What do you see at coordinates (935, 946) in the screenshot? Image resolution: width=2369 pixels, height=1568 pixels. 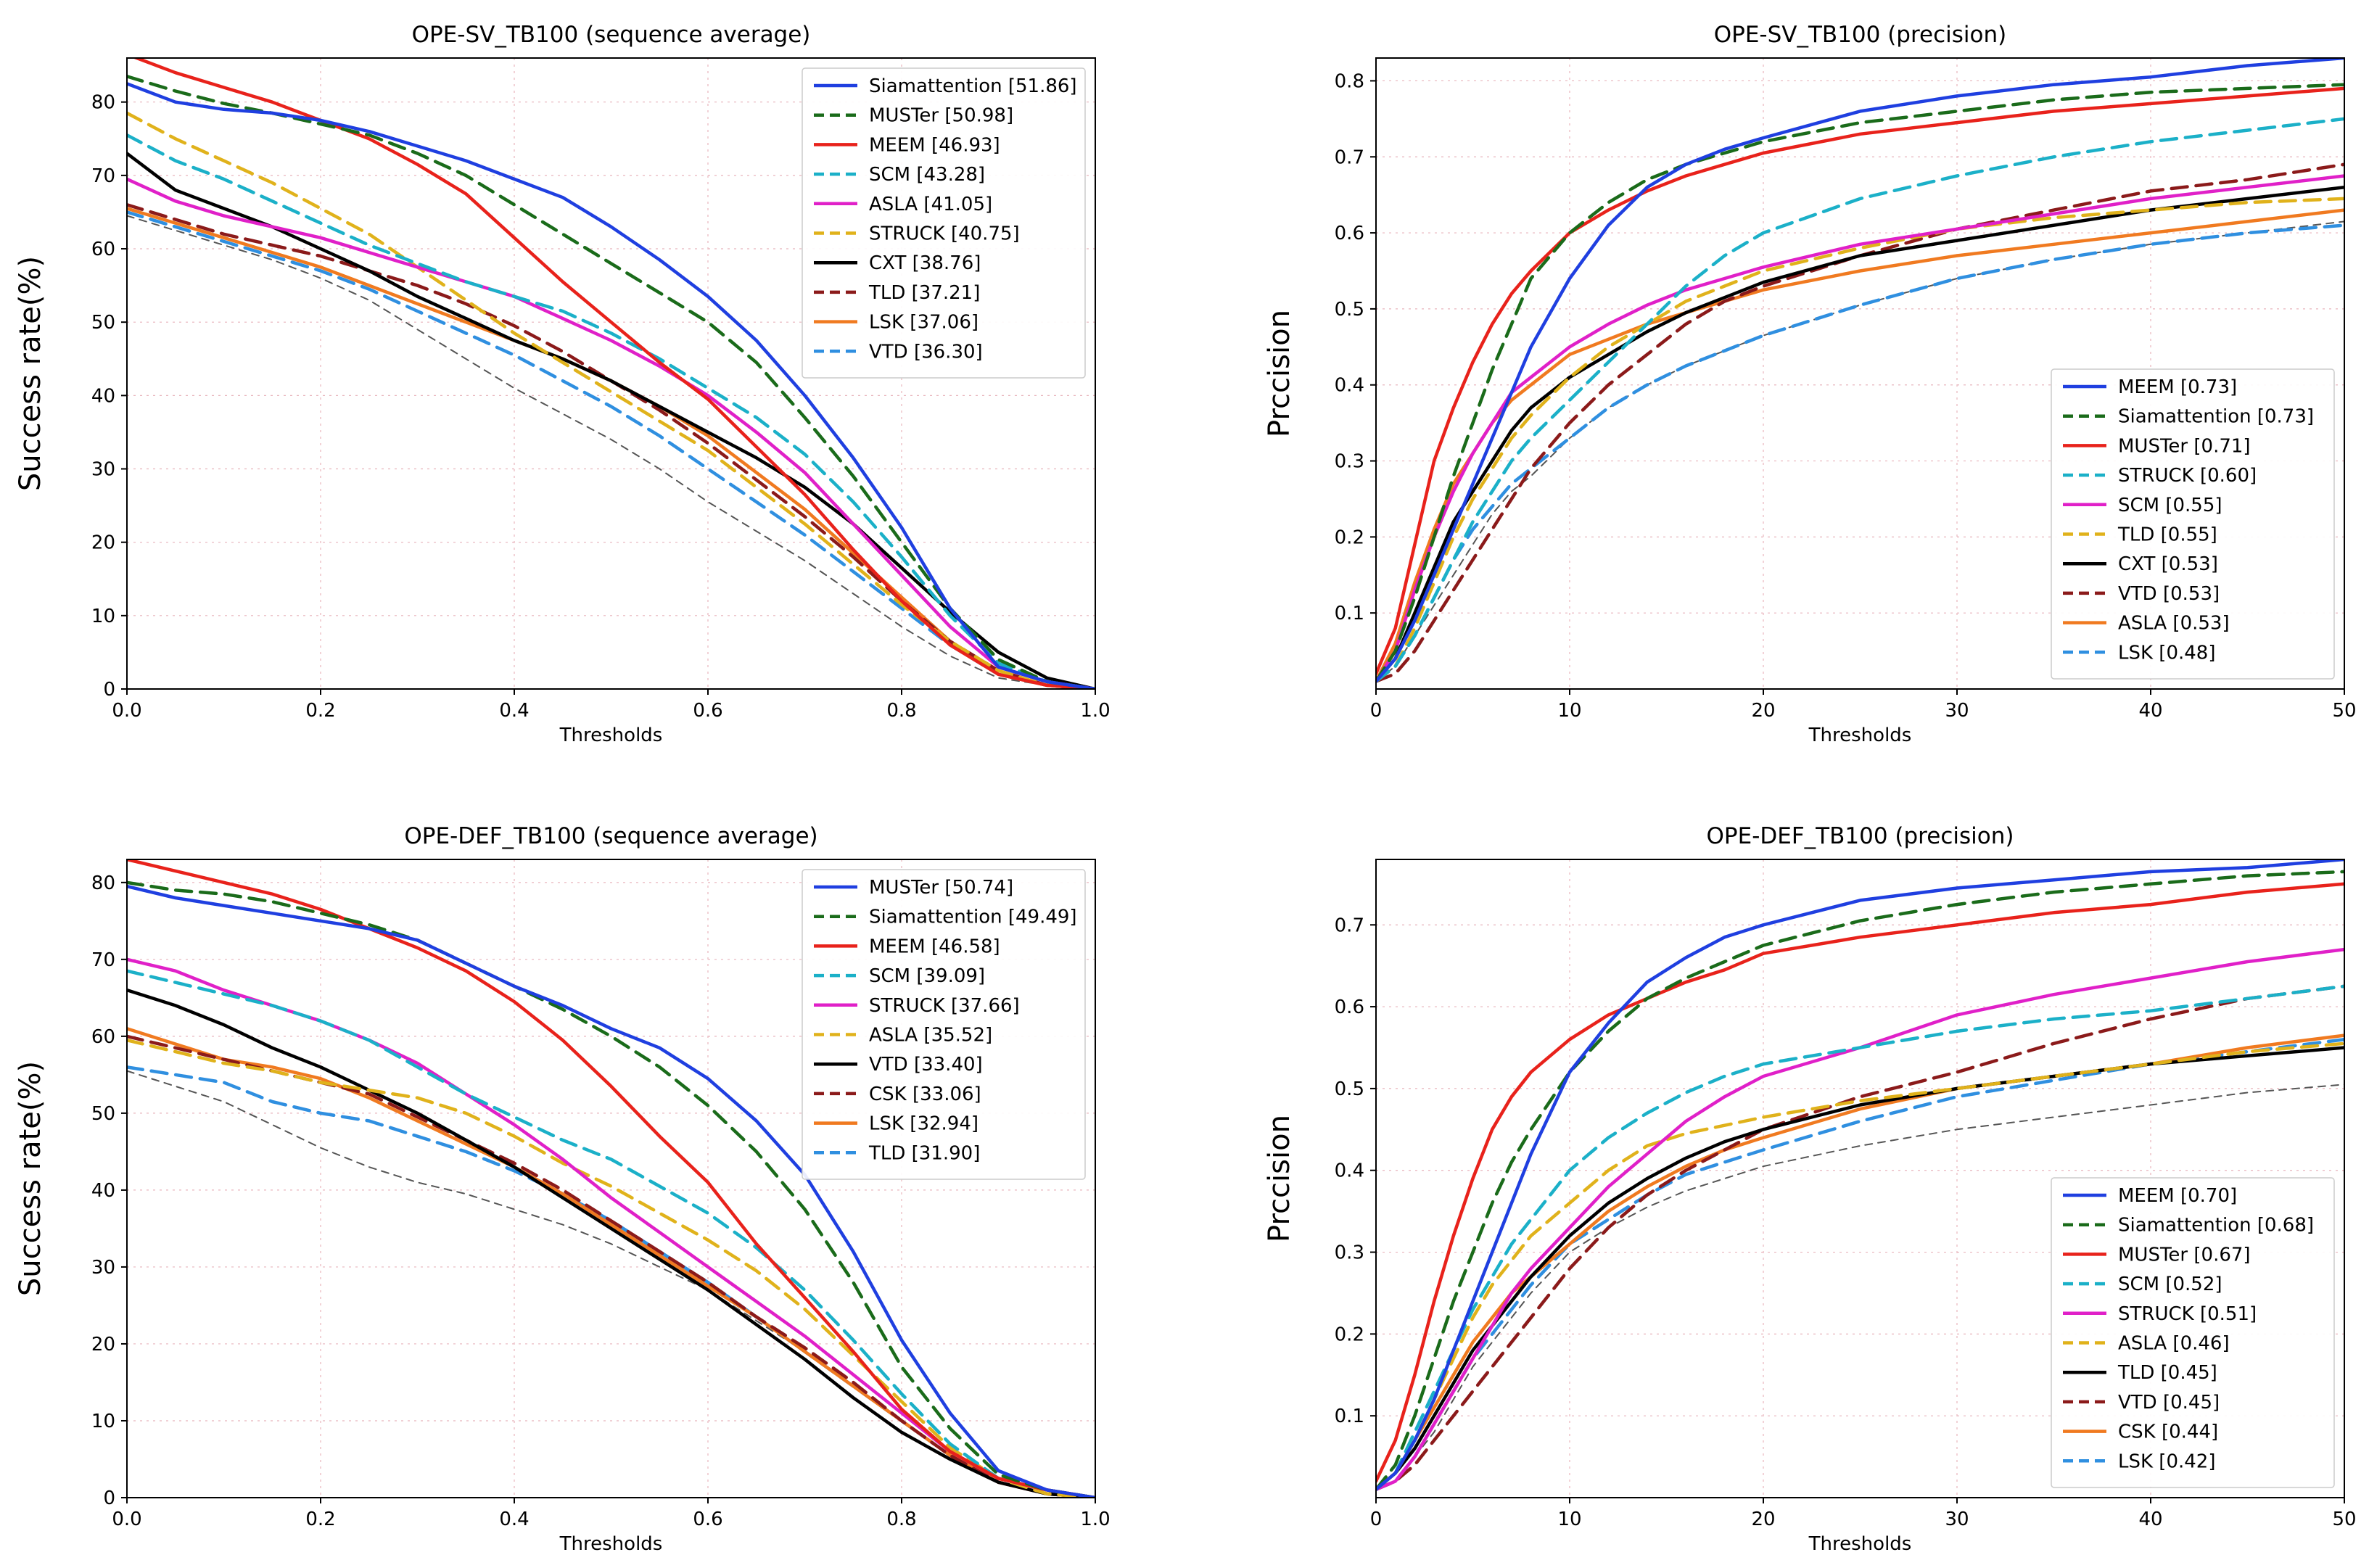 I see `legend-label: MEEM [46.58]` at bounding box center [935, 946].